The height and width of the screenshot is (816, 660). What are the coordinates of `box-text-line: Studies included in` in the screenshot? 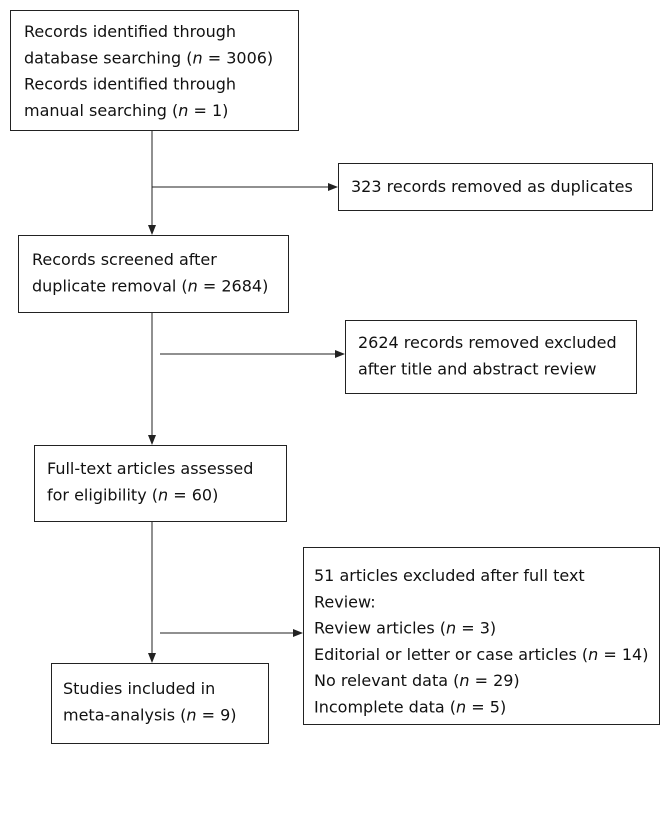 It's located at (139, 688).